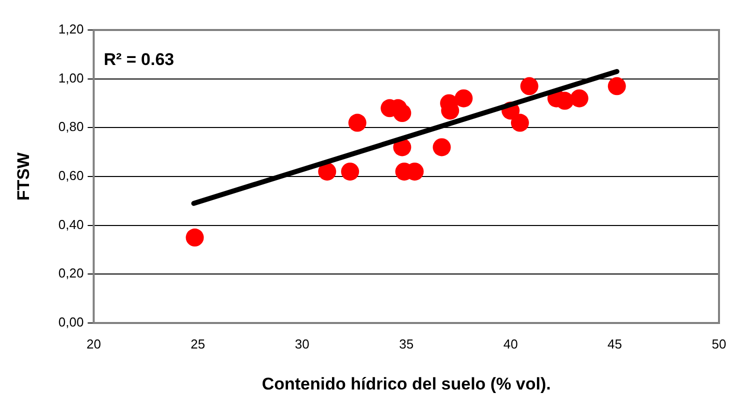 This screenshot has height=405, width=741. Describe the element at coordinates (71, 322) in the screenshot. I see `y-tick-label: 0,00` at that location.